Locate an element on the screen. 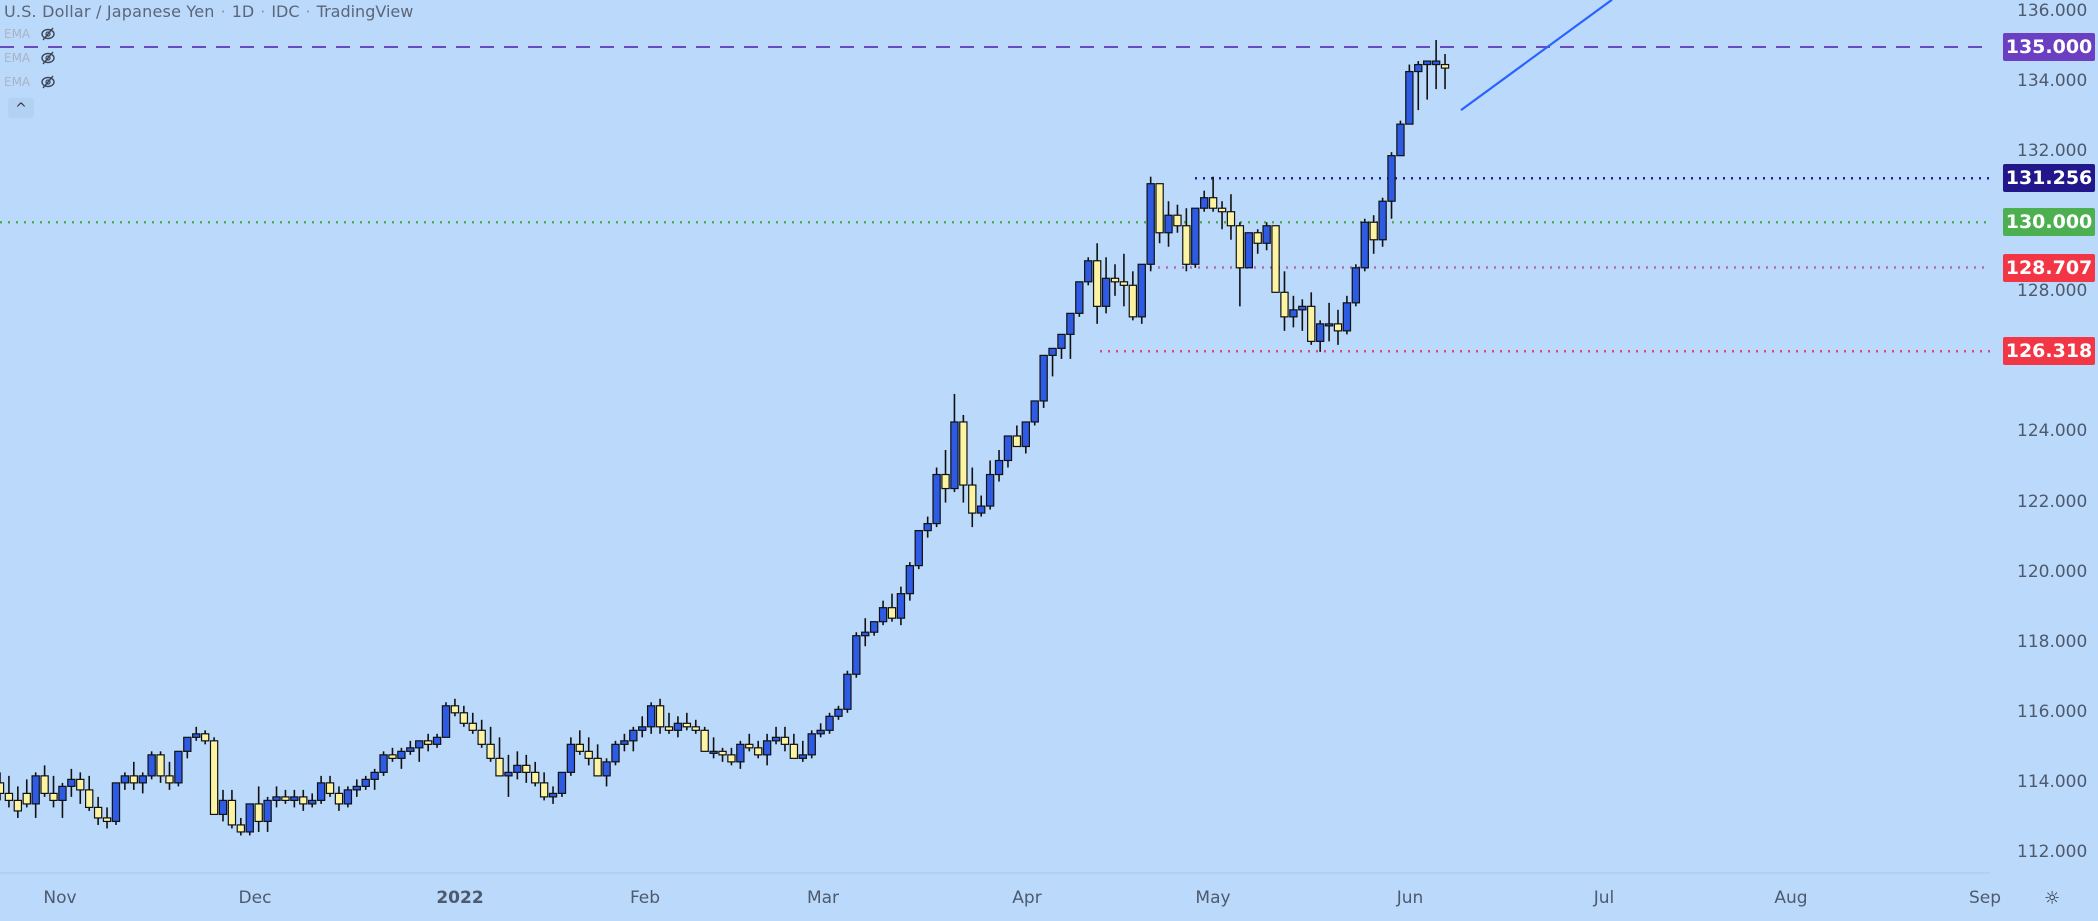  collapse-legend-button: ^ is located at coordinates (21, 108).